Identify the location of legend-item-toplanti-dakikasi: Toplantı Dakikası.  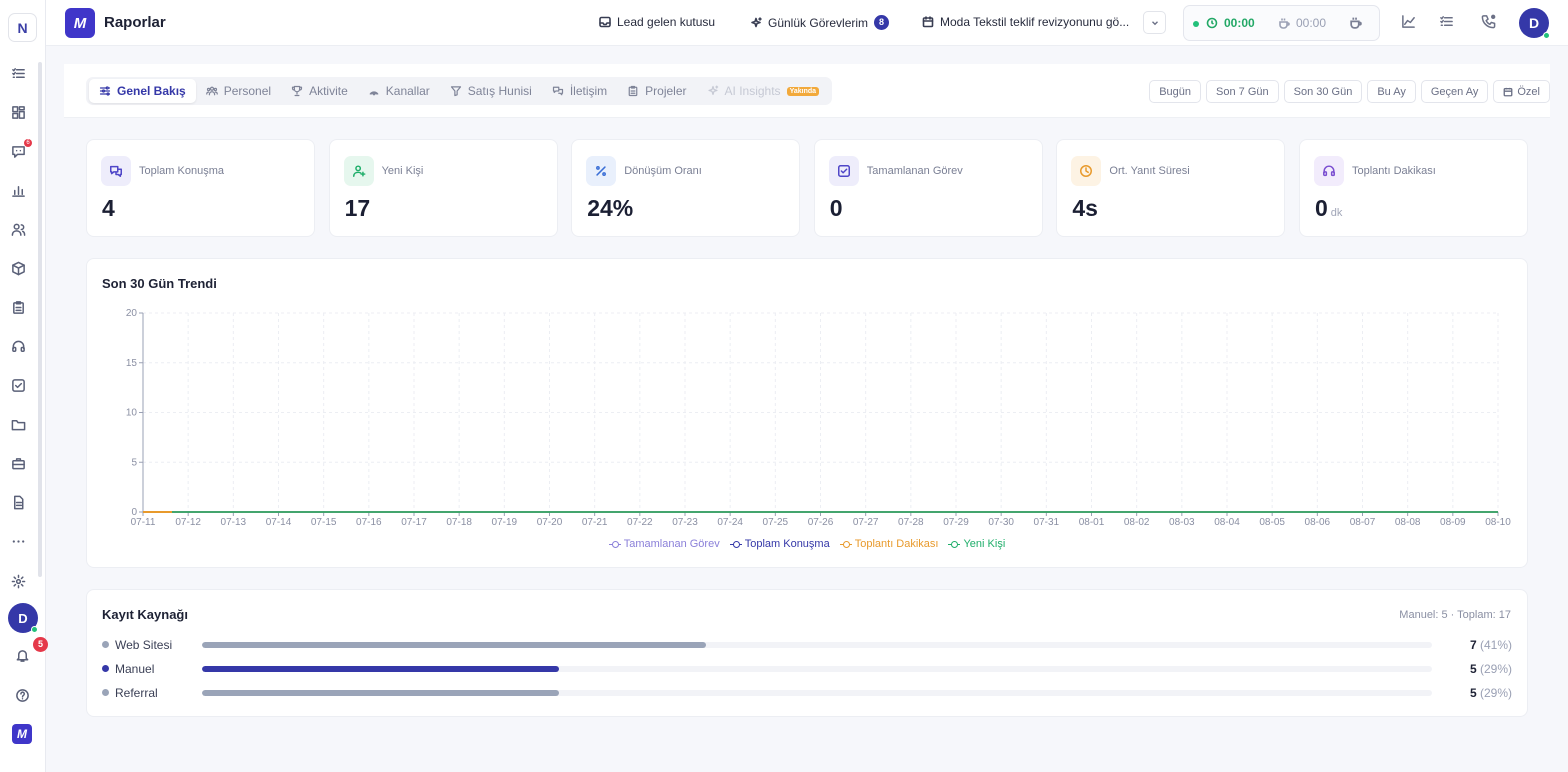
(889, 544).